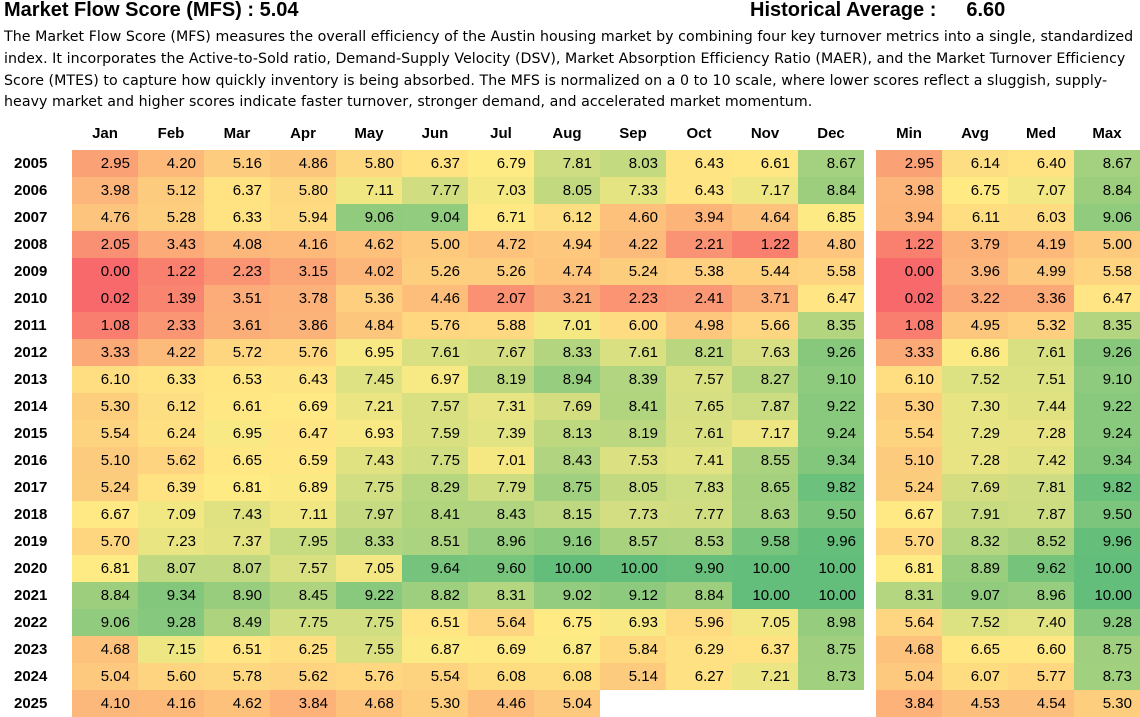  I want to click on page-title: Market Flow Score (MFS) : 5.04, so click(151, 10).